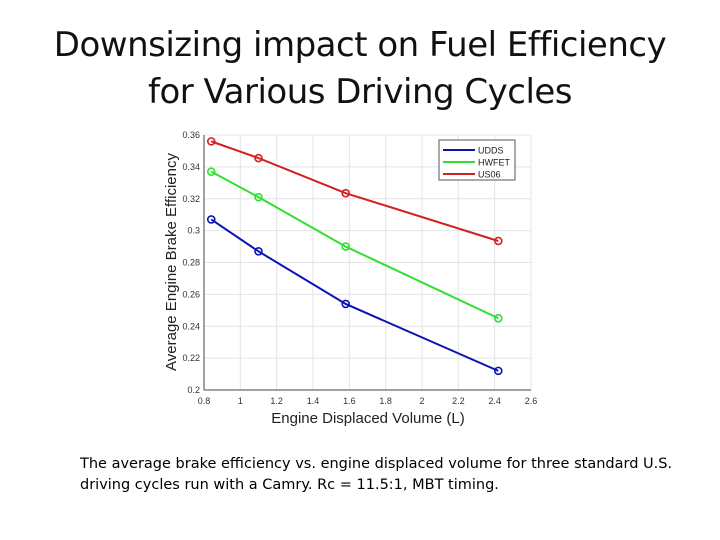 Image resolution: width=720 pixels, height=540 pixels. Describe the element at coordinates (354, 191) in the screenshot. I see `series-line-us06` at that location.